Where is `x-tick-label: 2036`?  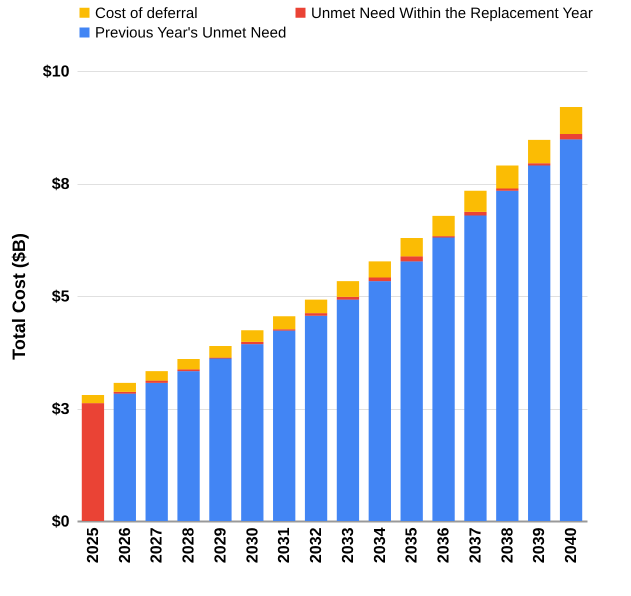
x-tick-label: 2036 is located at coordinates (444, 545).